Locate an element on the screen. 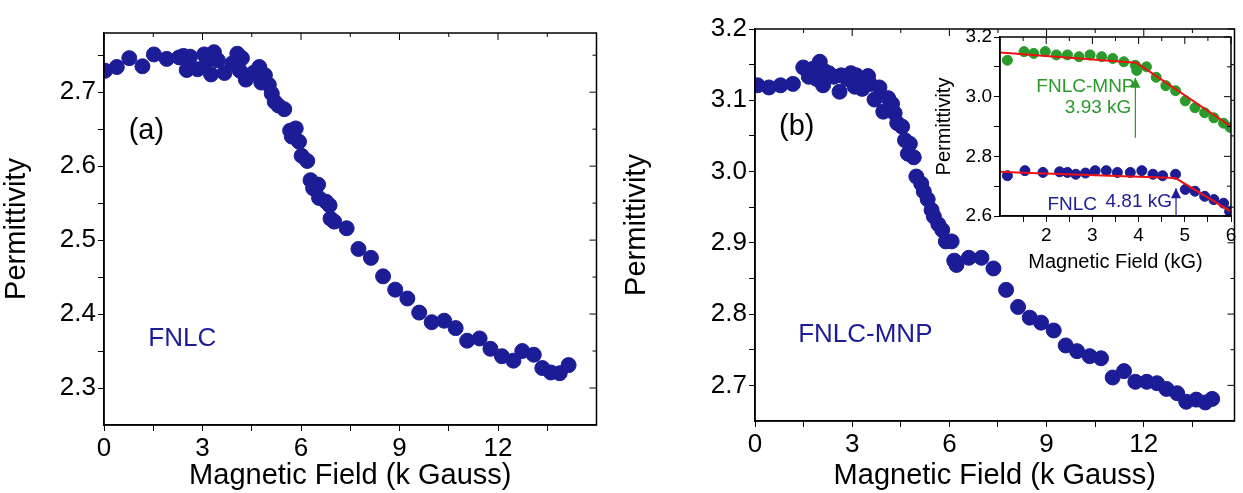  y-tick-label: 2.5 is located at coordinates (77, 238).